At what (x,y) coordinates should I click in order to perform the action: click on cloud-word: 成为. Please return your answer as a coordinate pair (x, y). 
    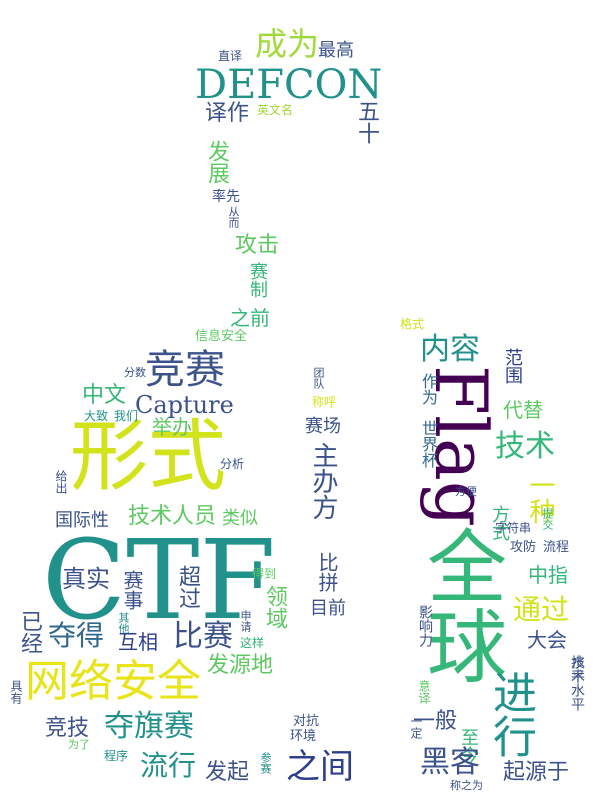
    Looking at the image, I should click on (287, 44).